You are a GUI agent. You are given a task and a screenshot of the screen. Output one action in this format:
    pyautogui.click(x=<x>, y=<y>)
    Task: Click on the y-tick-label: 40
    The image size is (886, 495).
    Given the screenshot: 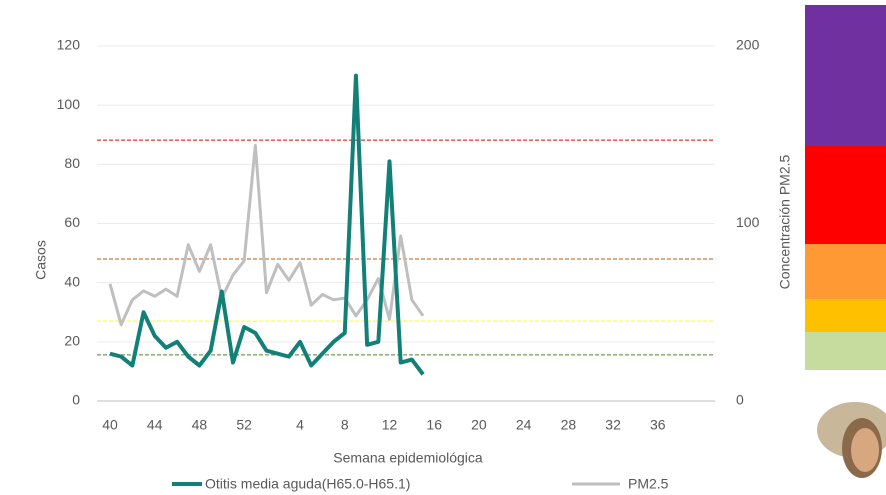 What is the action you would take?
    pyautogui.click(x=72, y=281)
    